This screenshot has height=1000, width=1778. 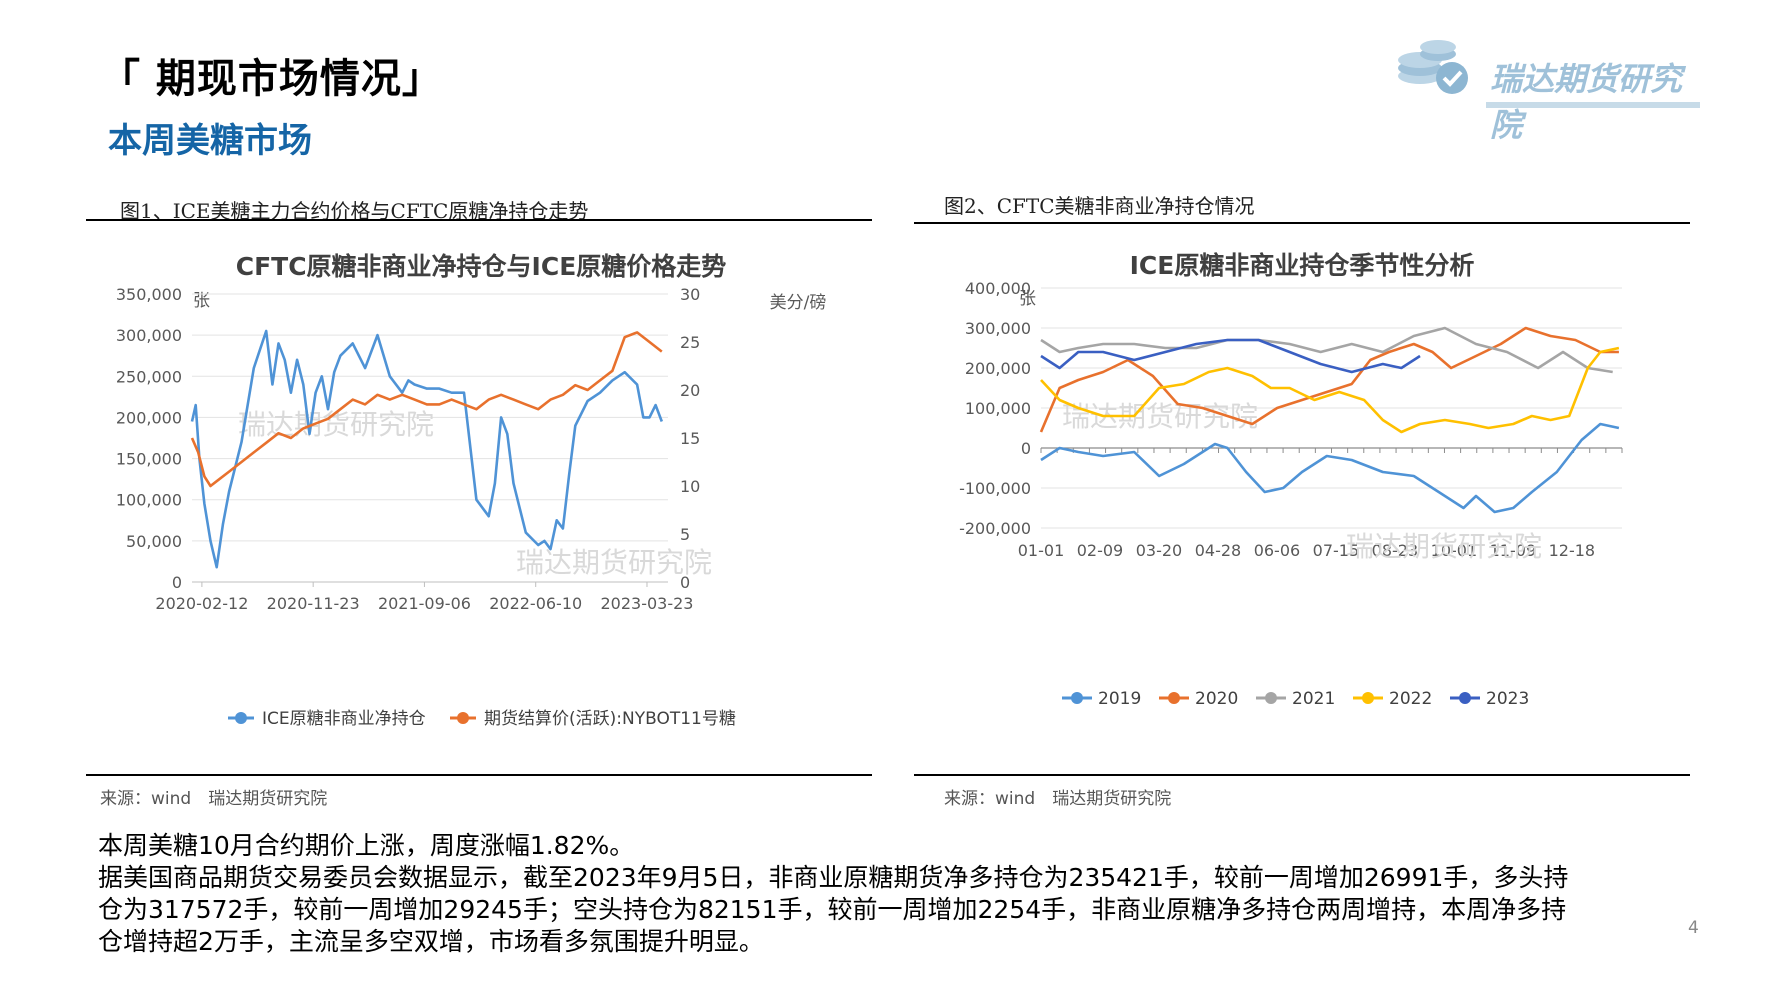 I want to click on chart2-y-tick-label: 400,000, so click(x=998, y=288).